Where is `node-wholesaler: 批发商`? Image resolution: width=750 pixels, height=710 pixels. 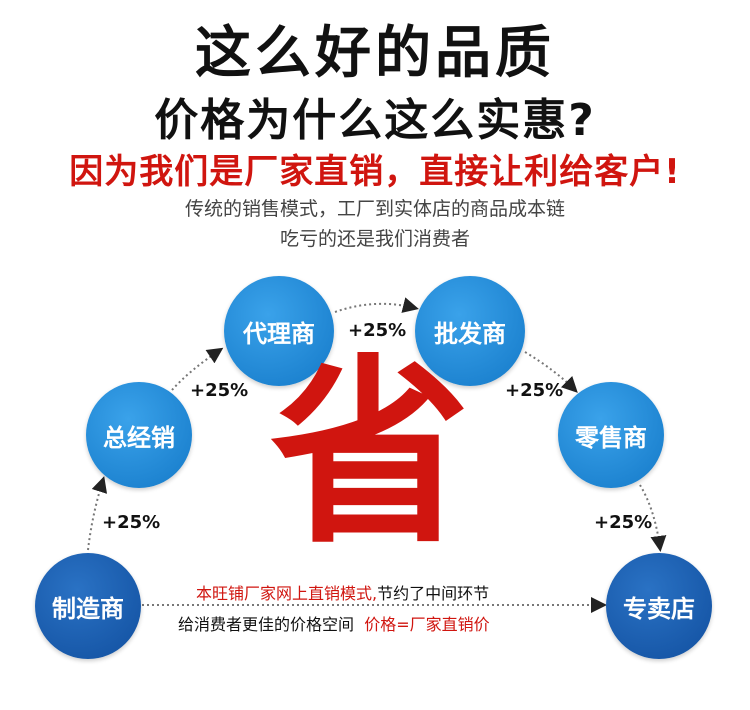
node-wholesaler: 批发商 is located at coordinates (470, 331).